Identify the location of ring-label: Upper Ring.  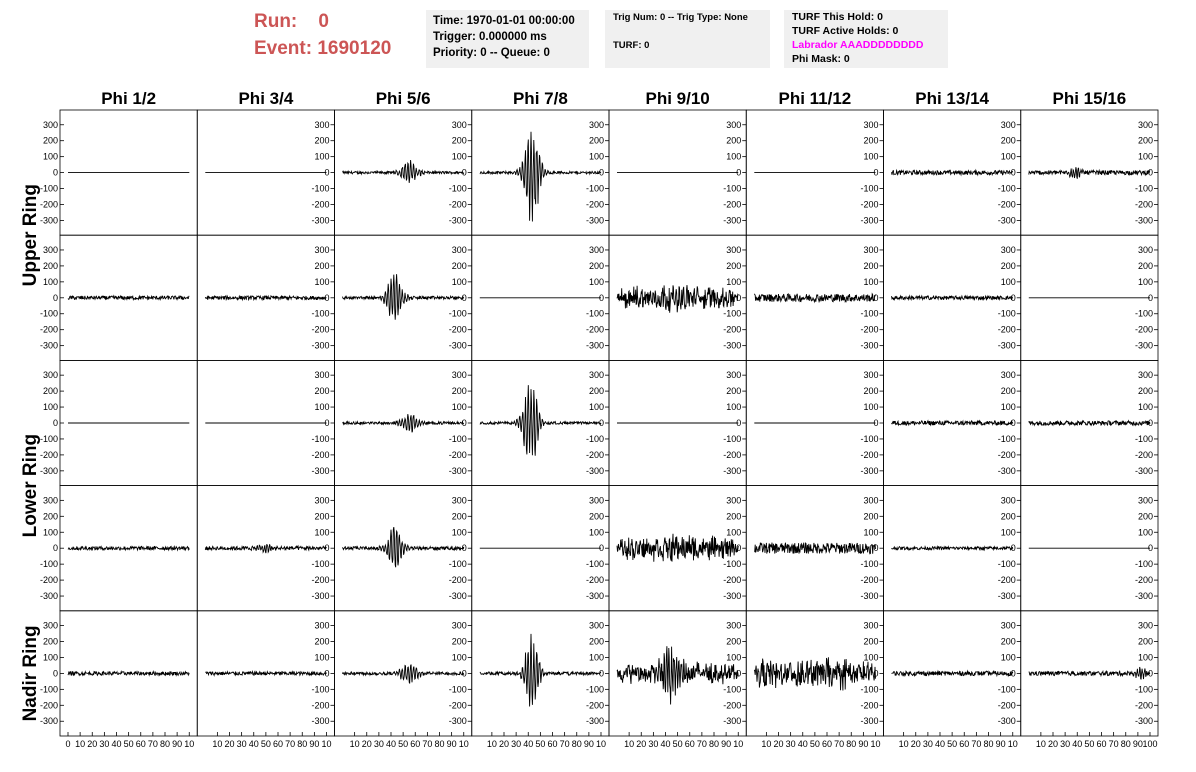
(30, 235).